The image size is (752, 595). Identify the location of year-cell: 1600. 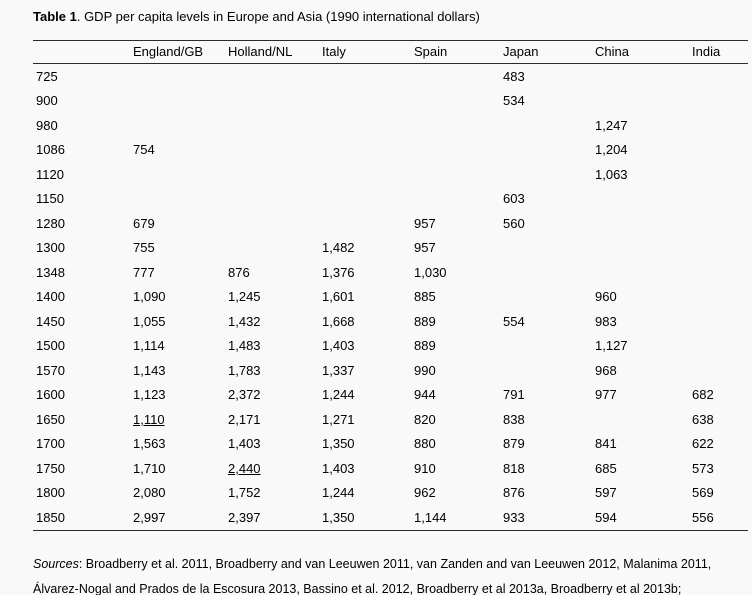
(50, 395).